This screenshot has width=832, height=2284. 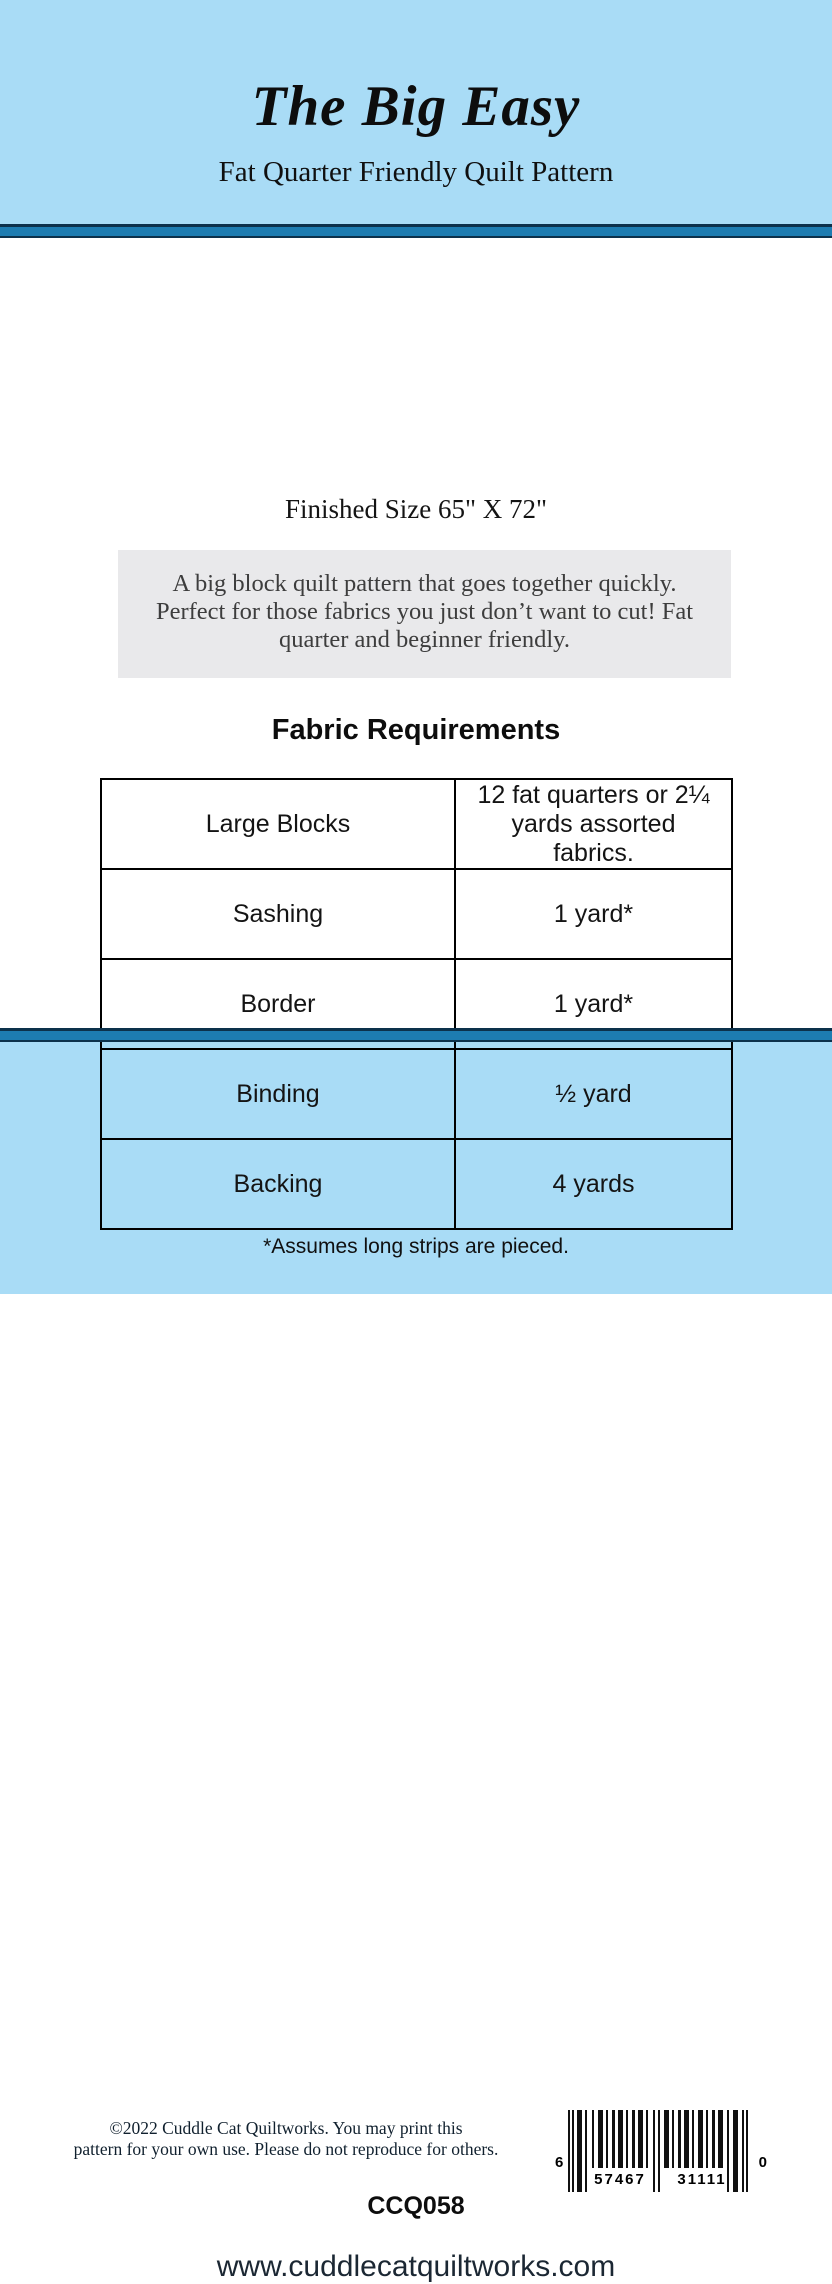 I want to click on website-url: www.cuddlecatquiltworks.com, so click(x=416, y=2266).